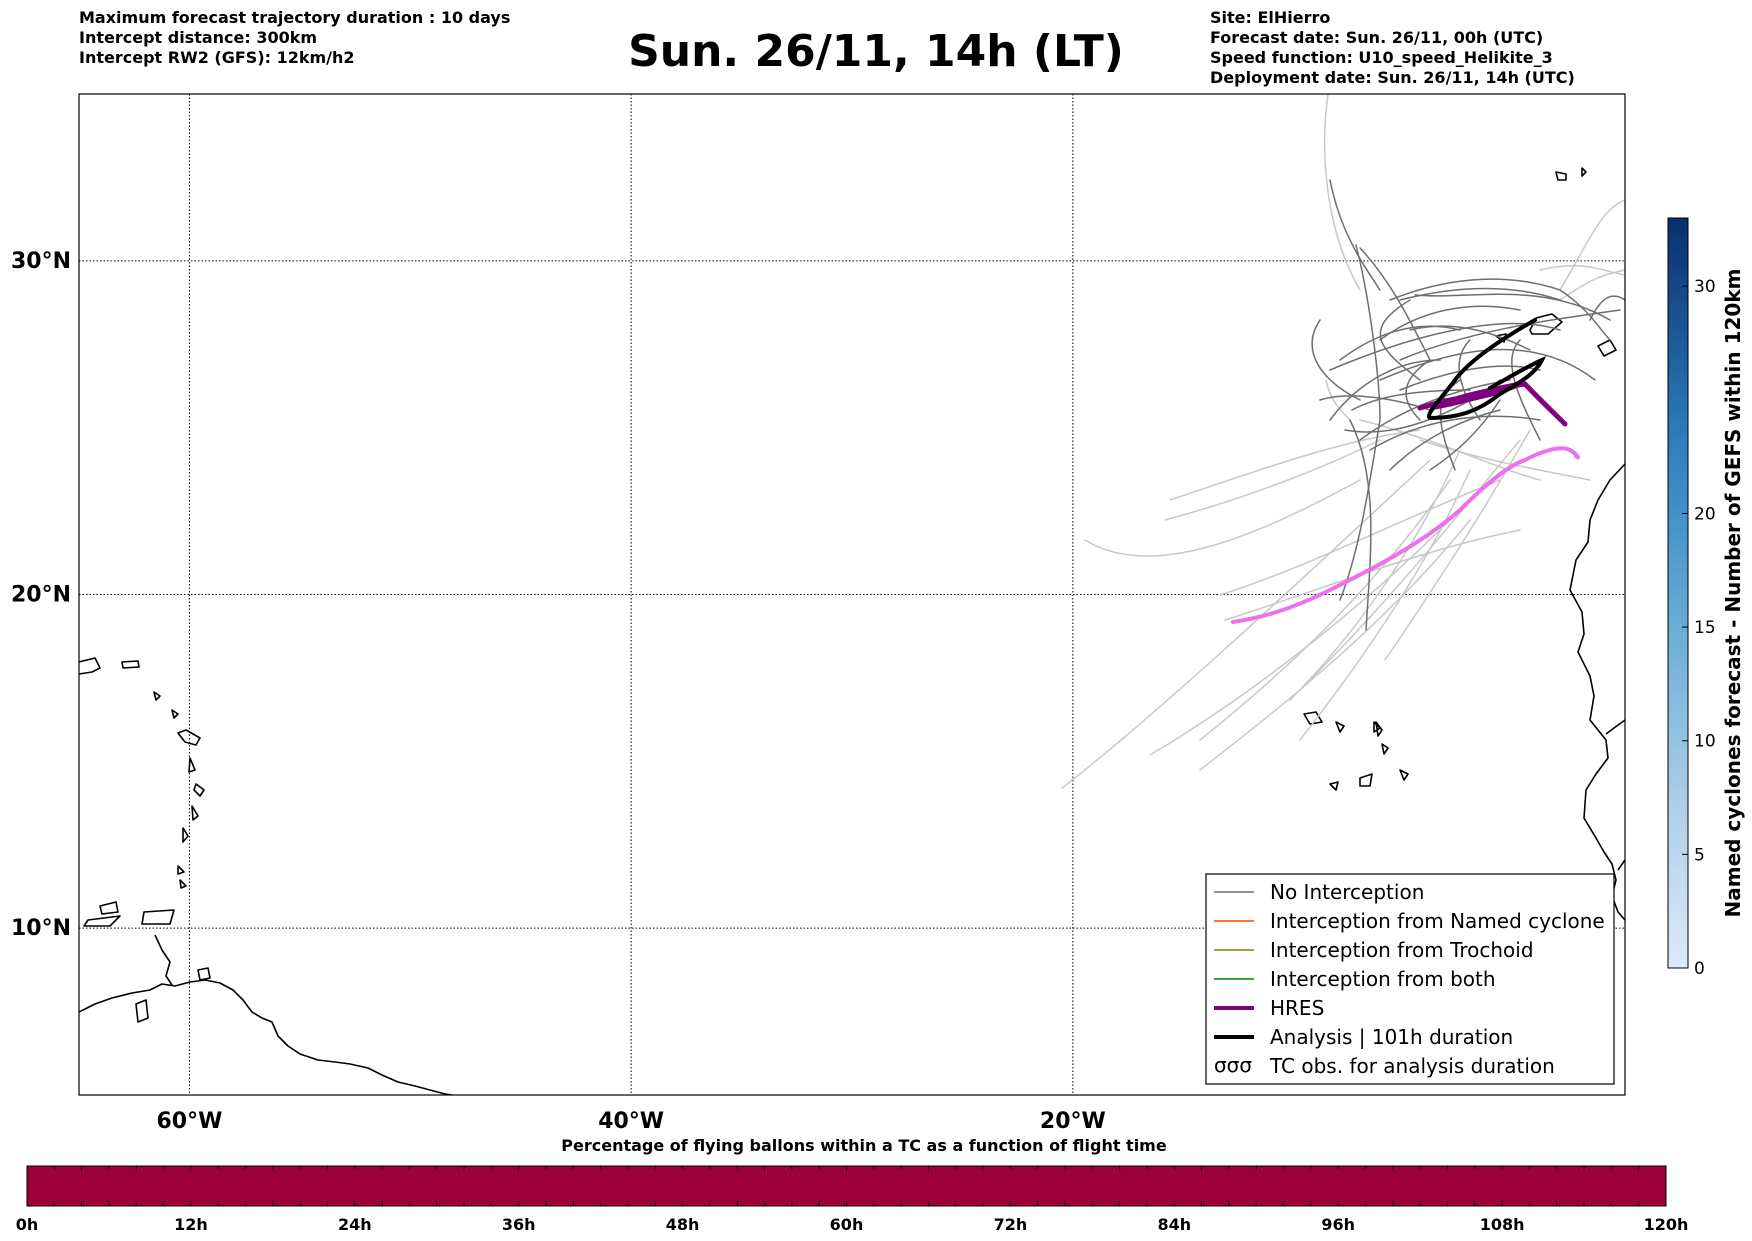  What do you see at coordinates (27, 1224) in the screenshot?
I see `timebar-tick-label: 0h` at bounding box center [27, 1224].